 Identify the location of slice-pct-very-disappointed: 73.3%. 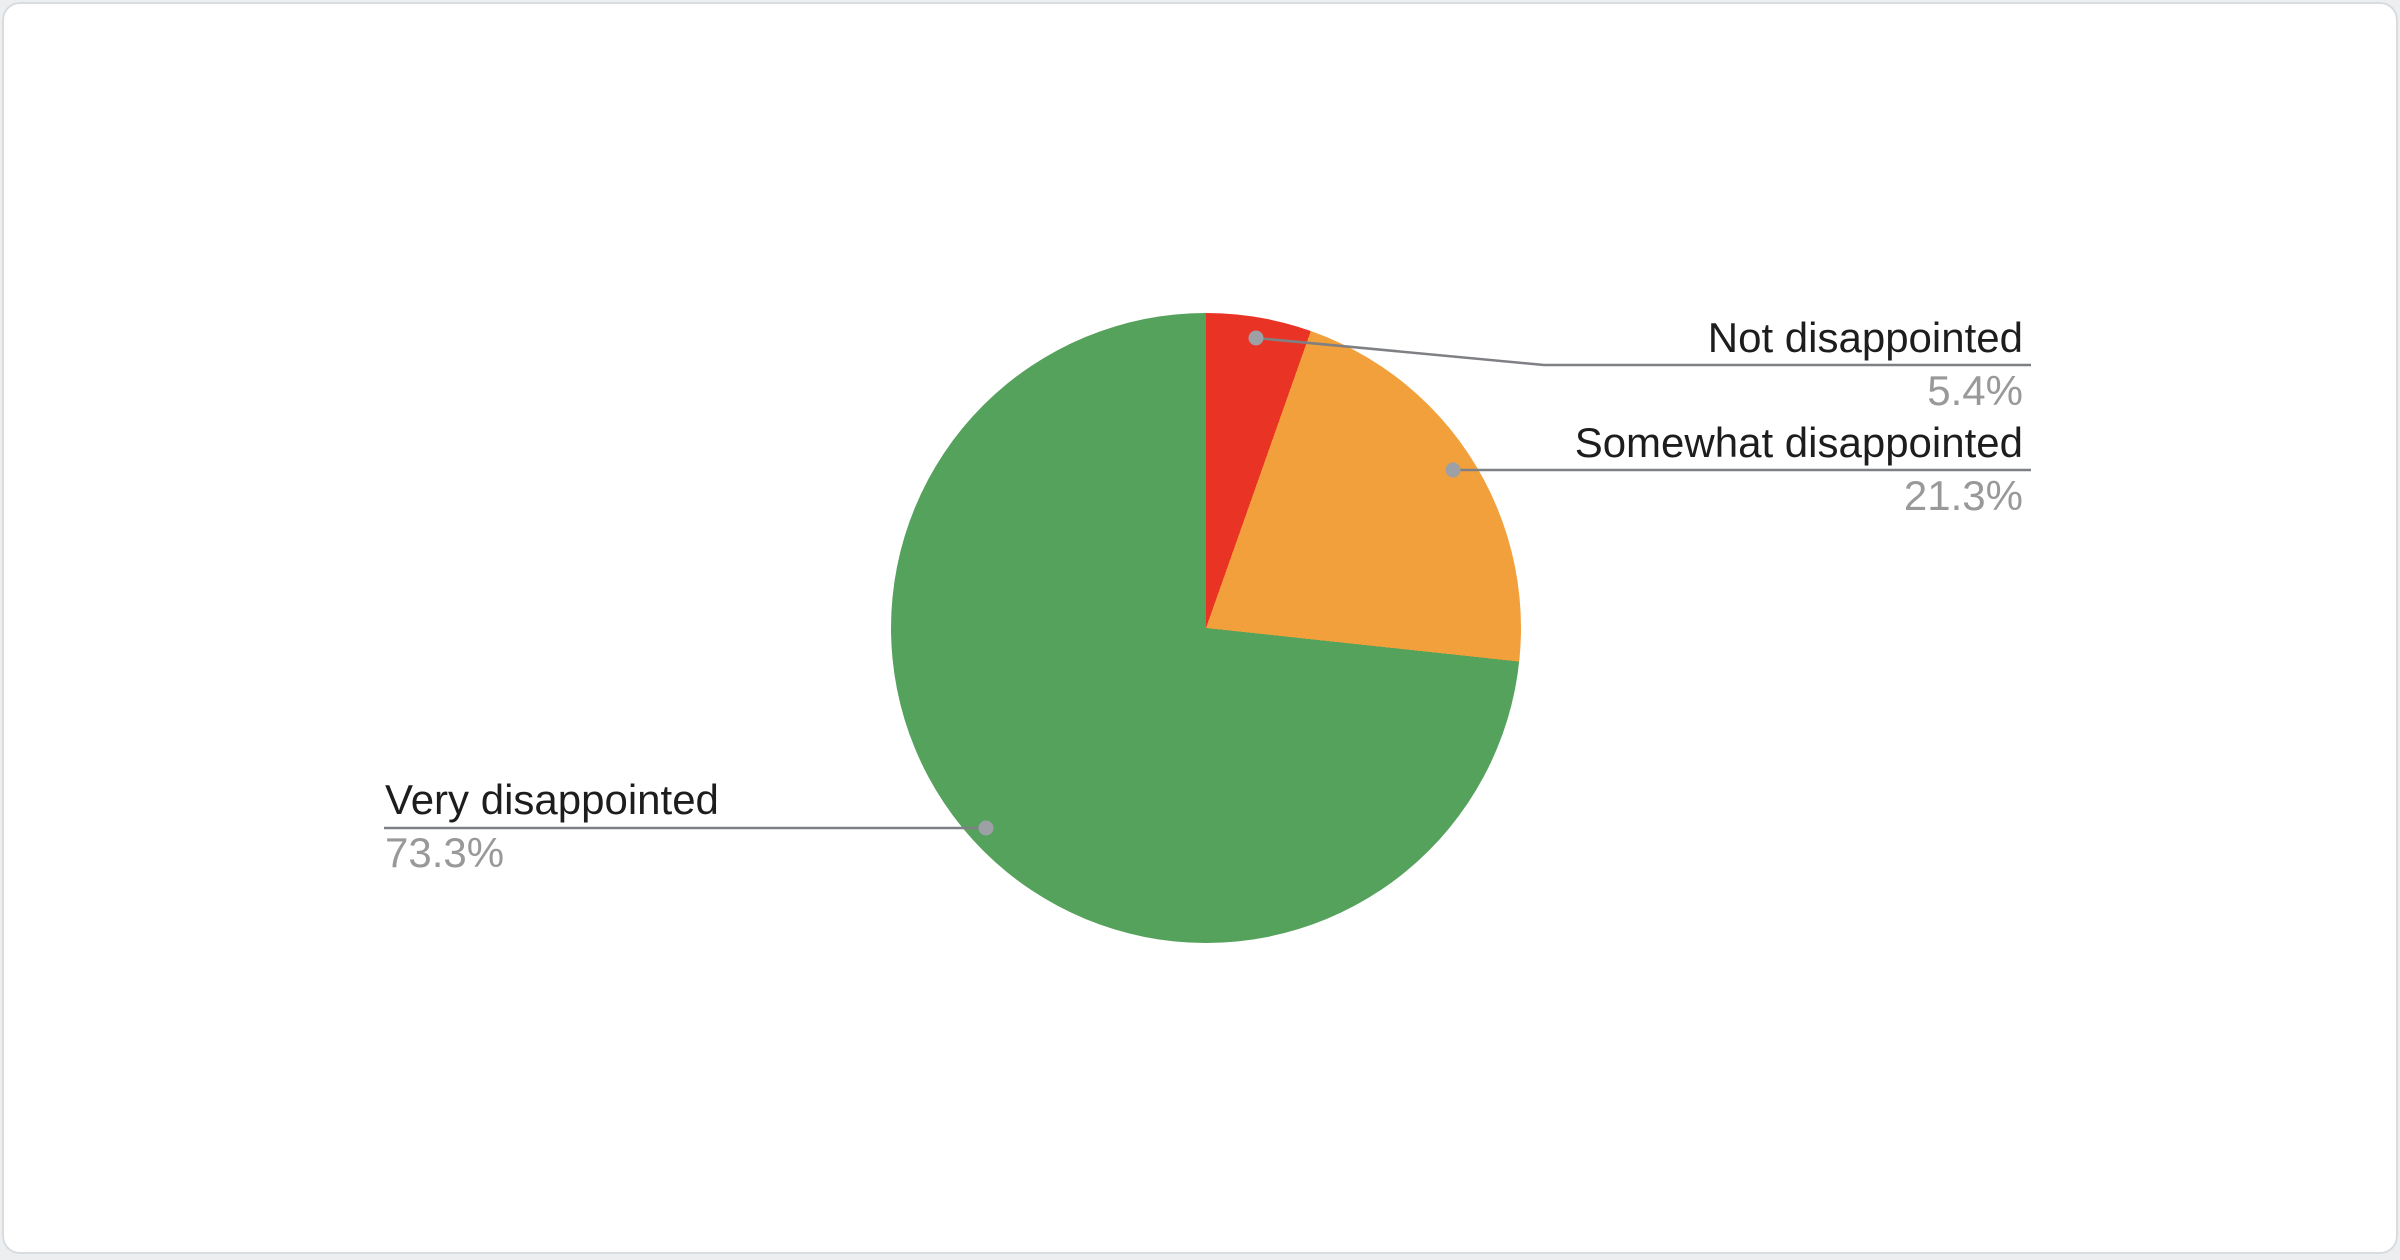
(445, 852).